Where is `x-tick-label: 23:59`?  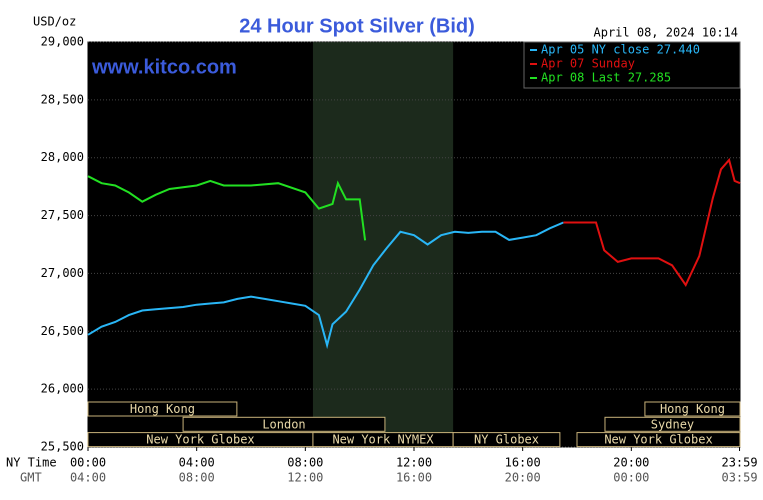
x-tick-label: 23:59 is located at coordinates (739, 463).